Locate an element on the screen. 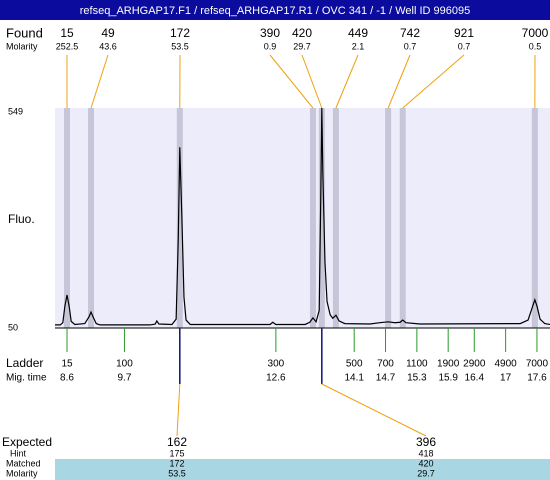 The image size is (550, 480). peak-molarity: 29.7 is located at coordinates (302, 46).